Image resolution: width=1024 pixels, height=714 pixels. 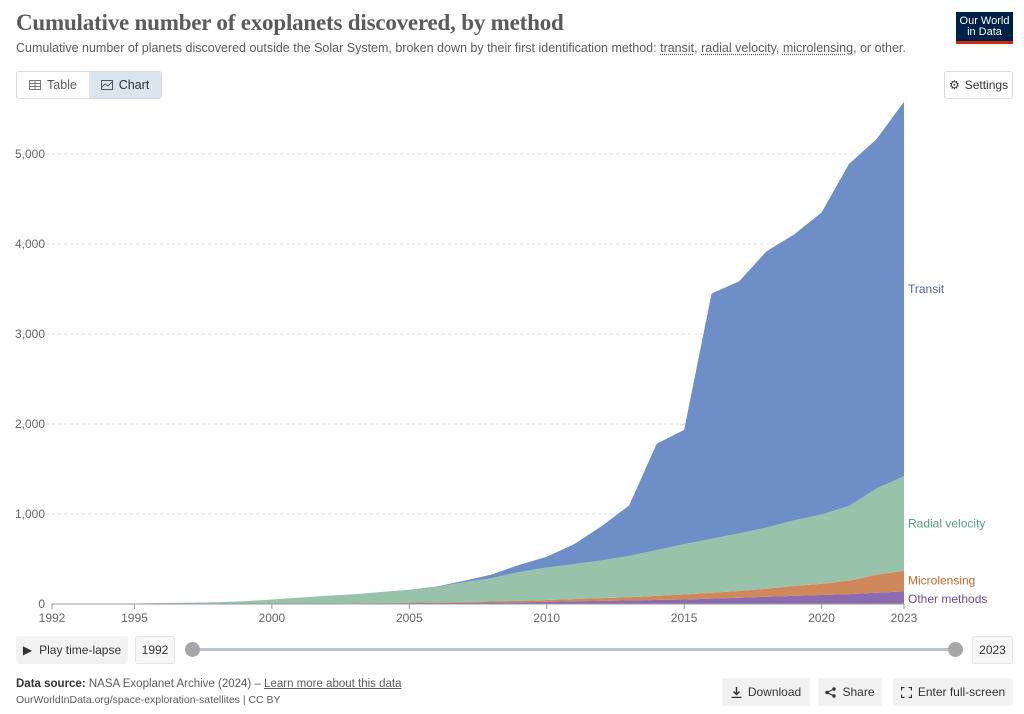 I want to click on end-year-box: 2023, so click(x=992, y=650).